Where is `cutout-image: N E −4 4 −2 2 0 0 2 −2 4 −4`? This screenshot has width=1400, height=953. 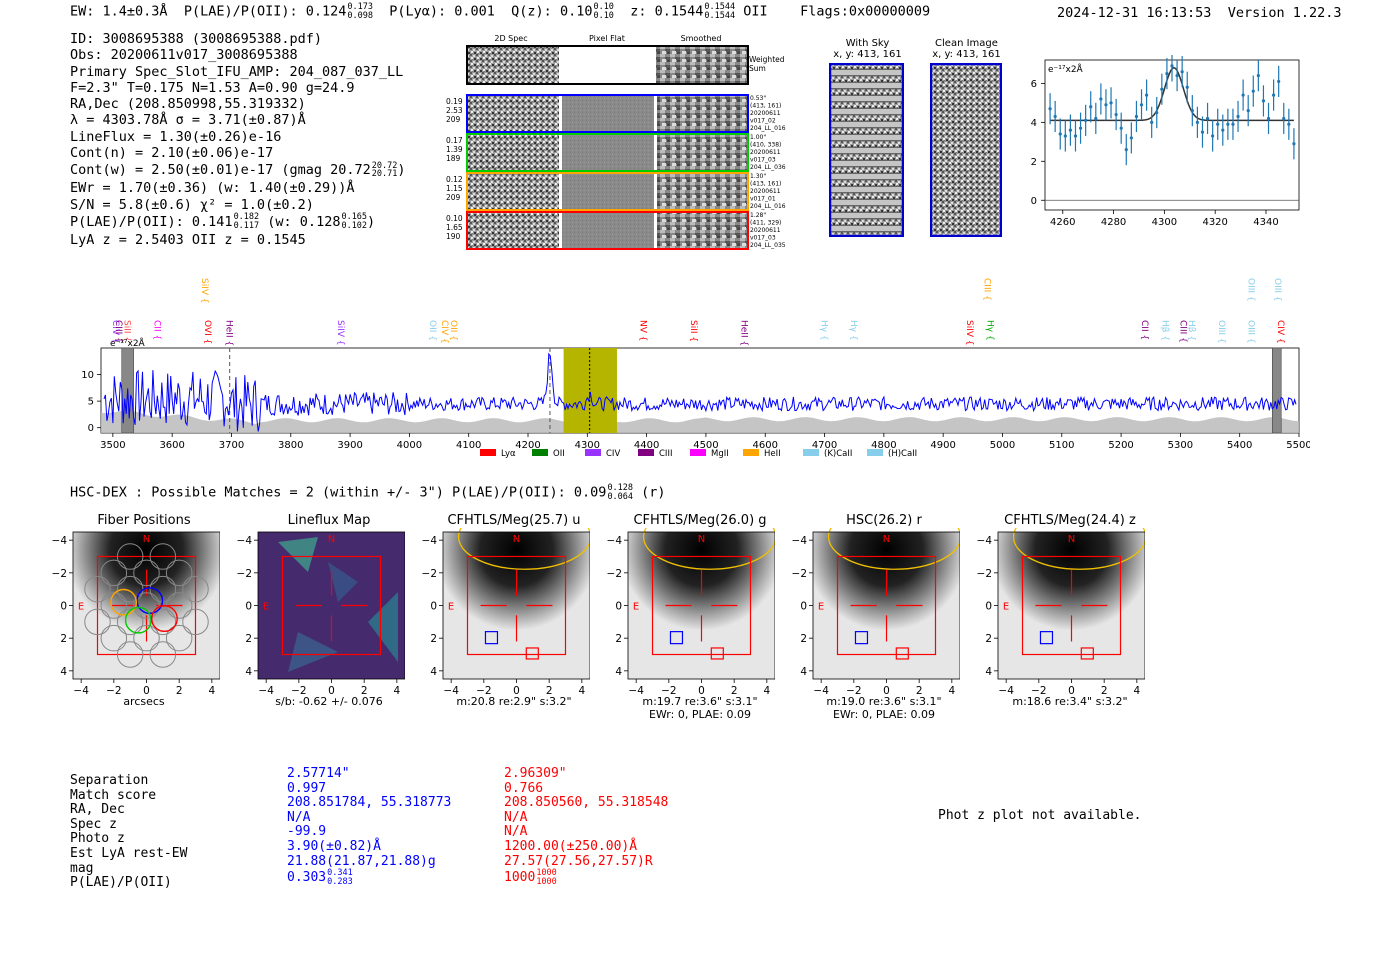 cutout-image: N E −4 4 −2 2 0 0 2 −2 4 −4 is located at coordinates (321, 614).